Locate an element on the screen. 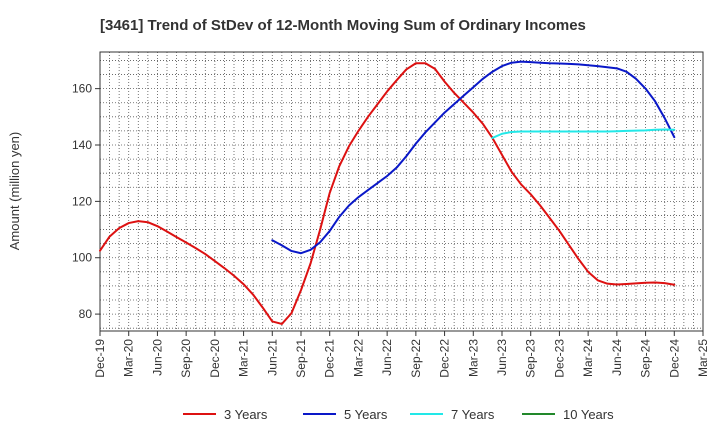 This screenshot has height=440, width=720. x-tick-label: Dec-24 is located at coordinates (674, 358).